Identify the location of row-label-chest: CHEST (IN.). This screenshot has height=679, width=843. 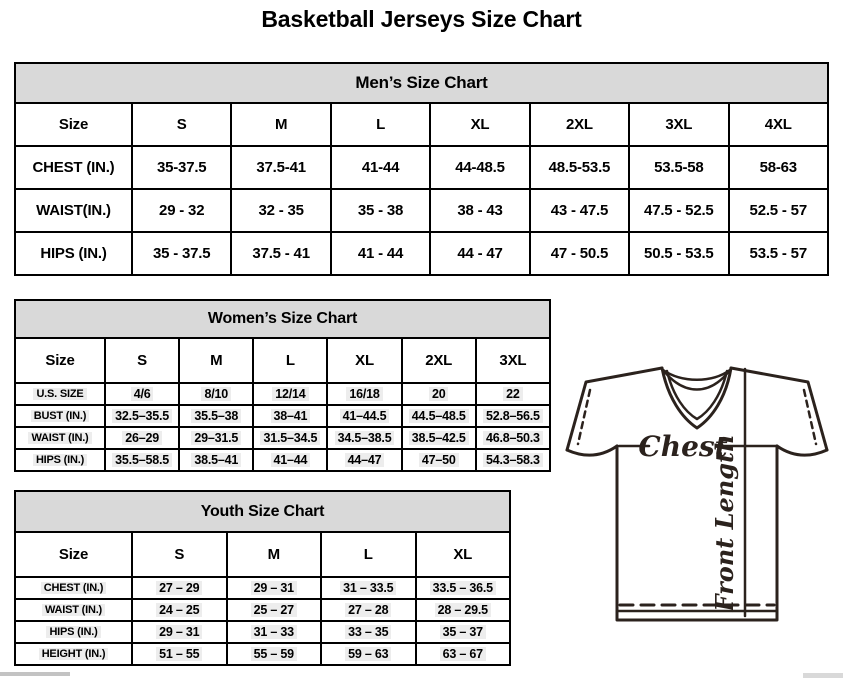
(73, 167).